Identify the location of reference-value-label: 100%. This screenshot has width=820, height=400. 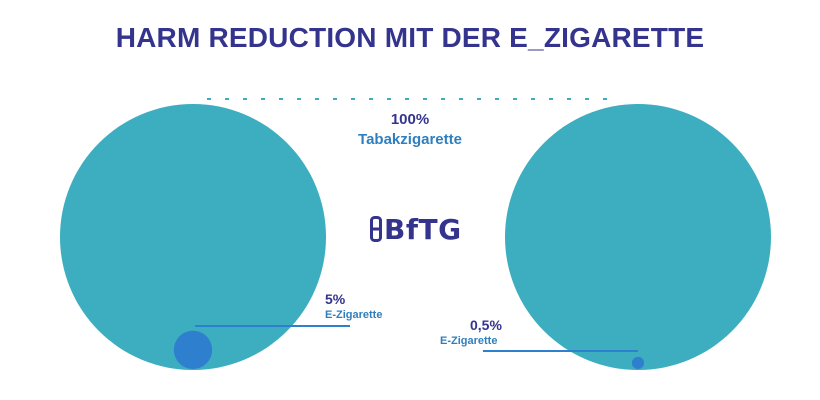
(410, 119).